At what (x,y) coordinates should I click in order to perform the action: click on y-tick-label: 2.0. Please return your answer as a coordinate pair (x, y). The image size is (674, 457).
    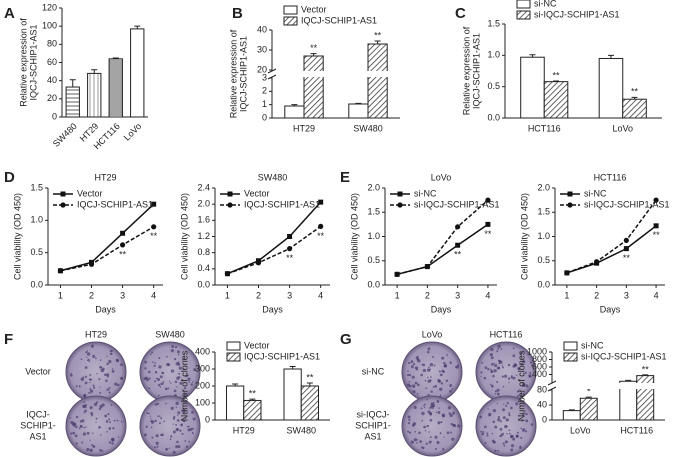
    Looking at the image, I should click on (203, 204).